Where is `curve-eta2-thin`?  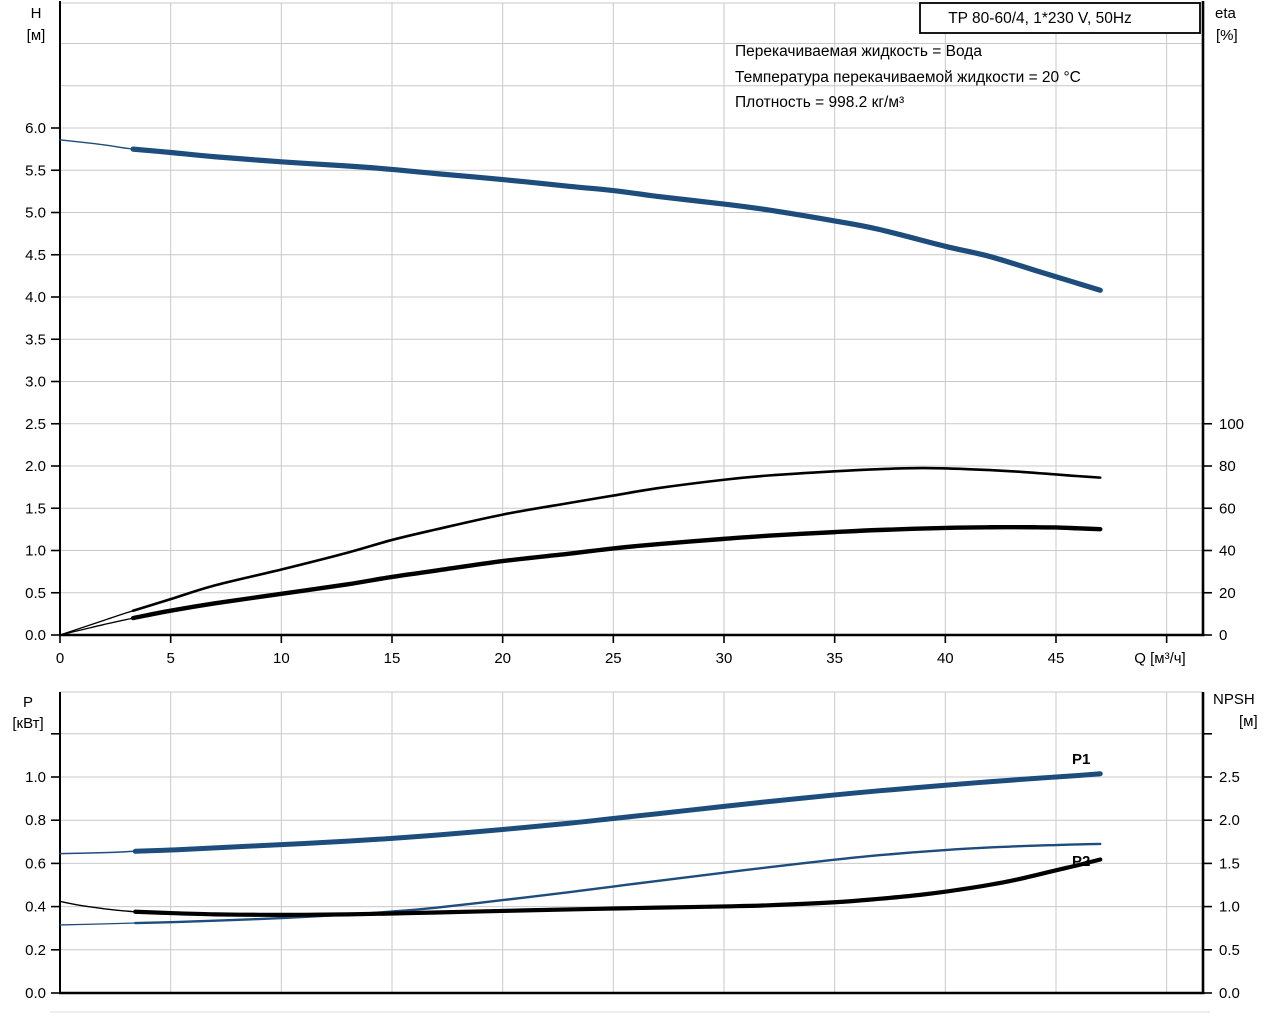 curve-eta2-thin is located at coordinates (580, 581).